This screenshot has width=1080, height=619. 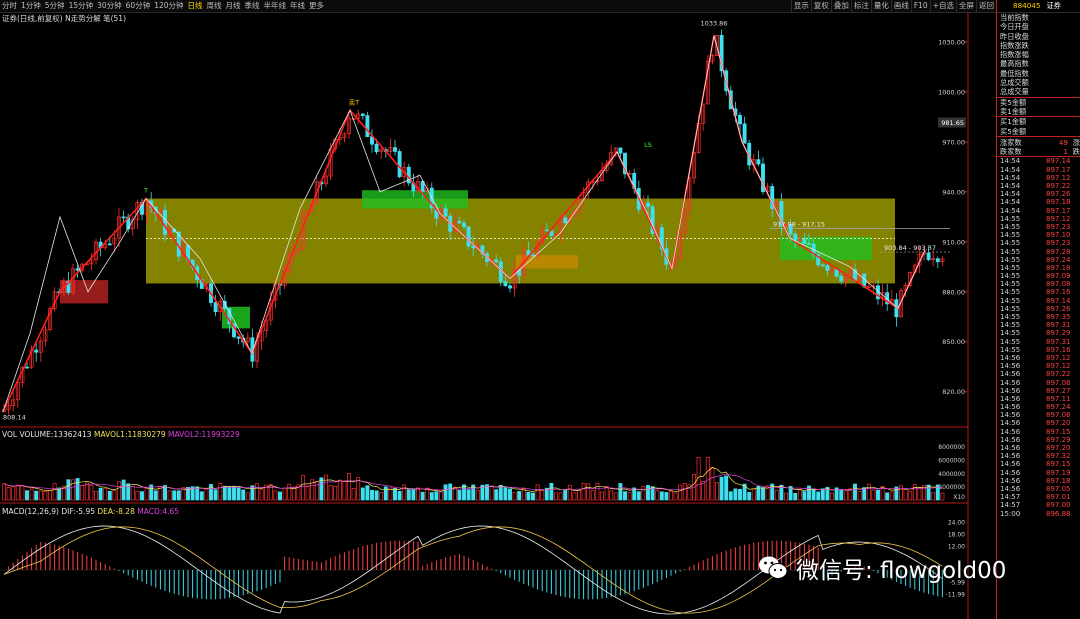 What do you see at coordinates (81, 5) in the screenshot?
I see `period-tab: 15分钟` at bounding box center [81, 5].